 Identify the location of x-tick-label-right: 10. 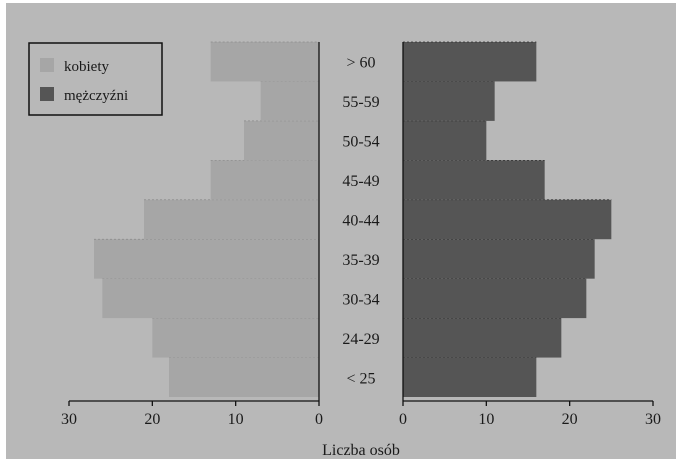
(486, 419).